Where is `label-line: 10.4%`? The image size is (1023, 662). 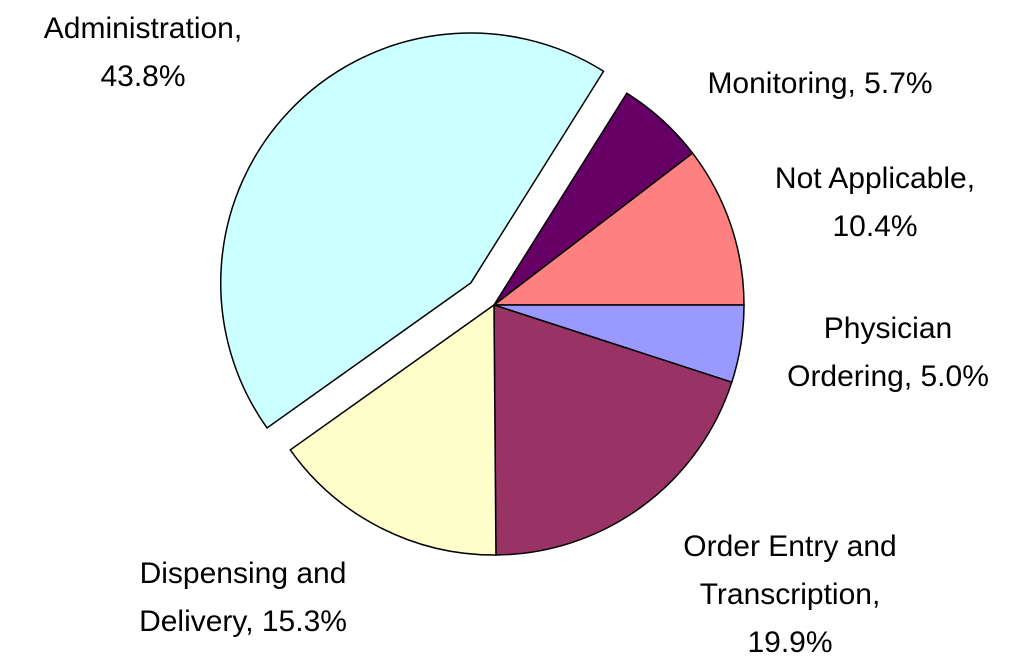
label-line: 10.4% is located at coordinates (874, 226).